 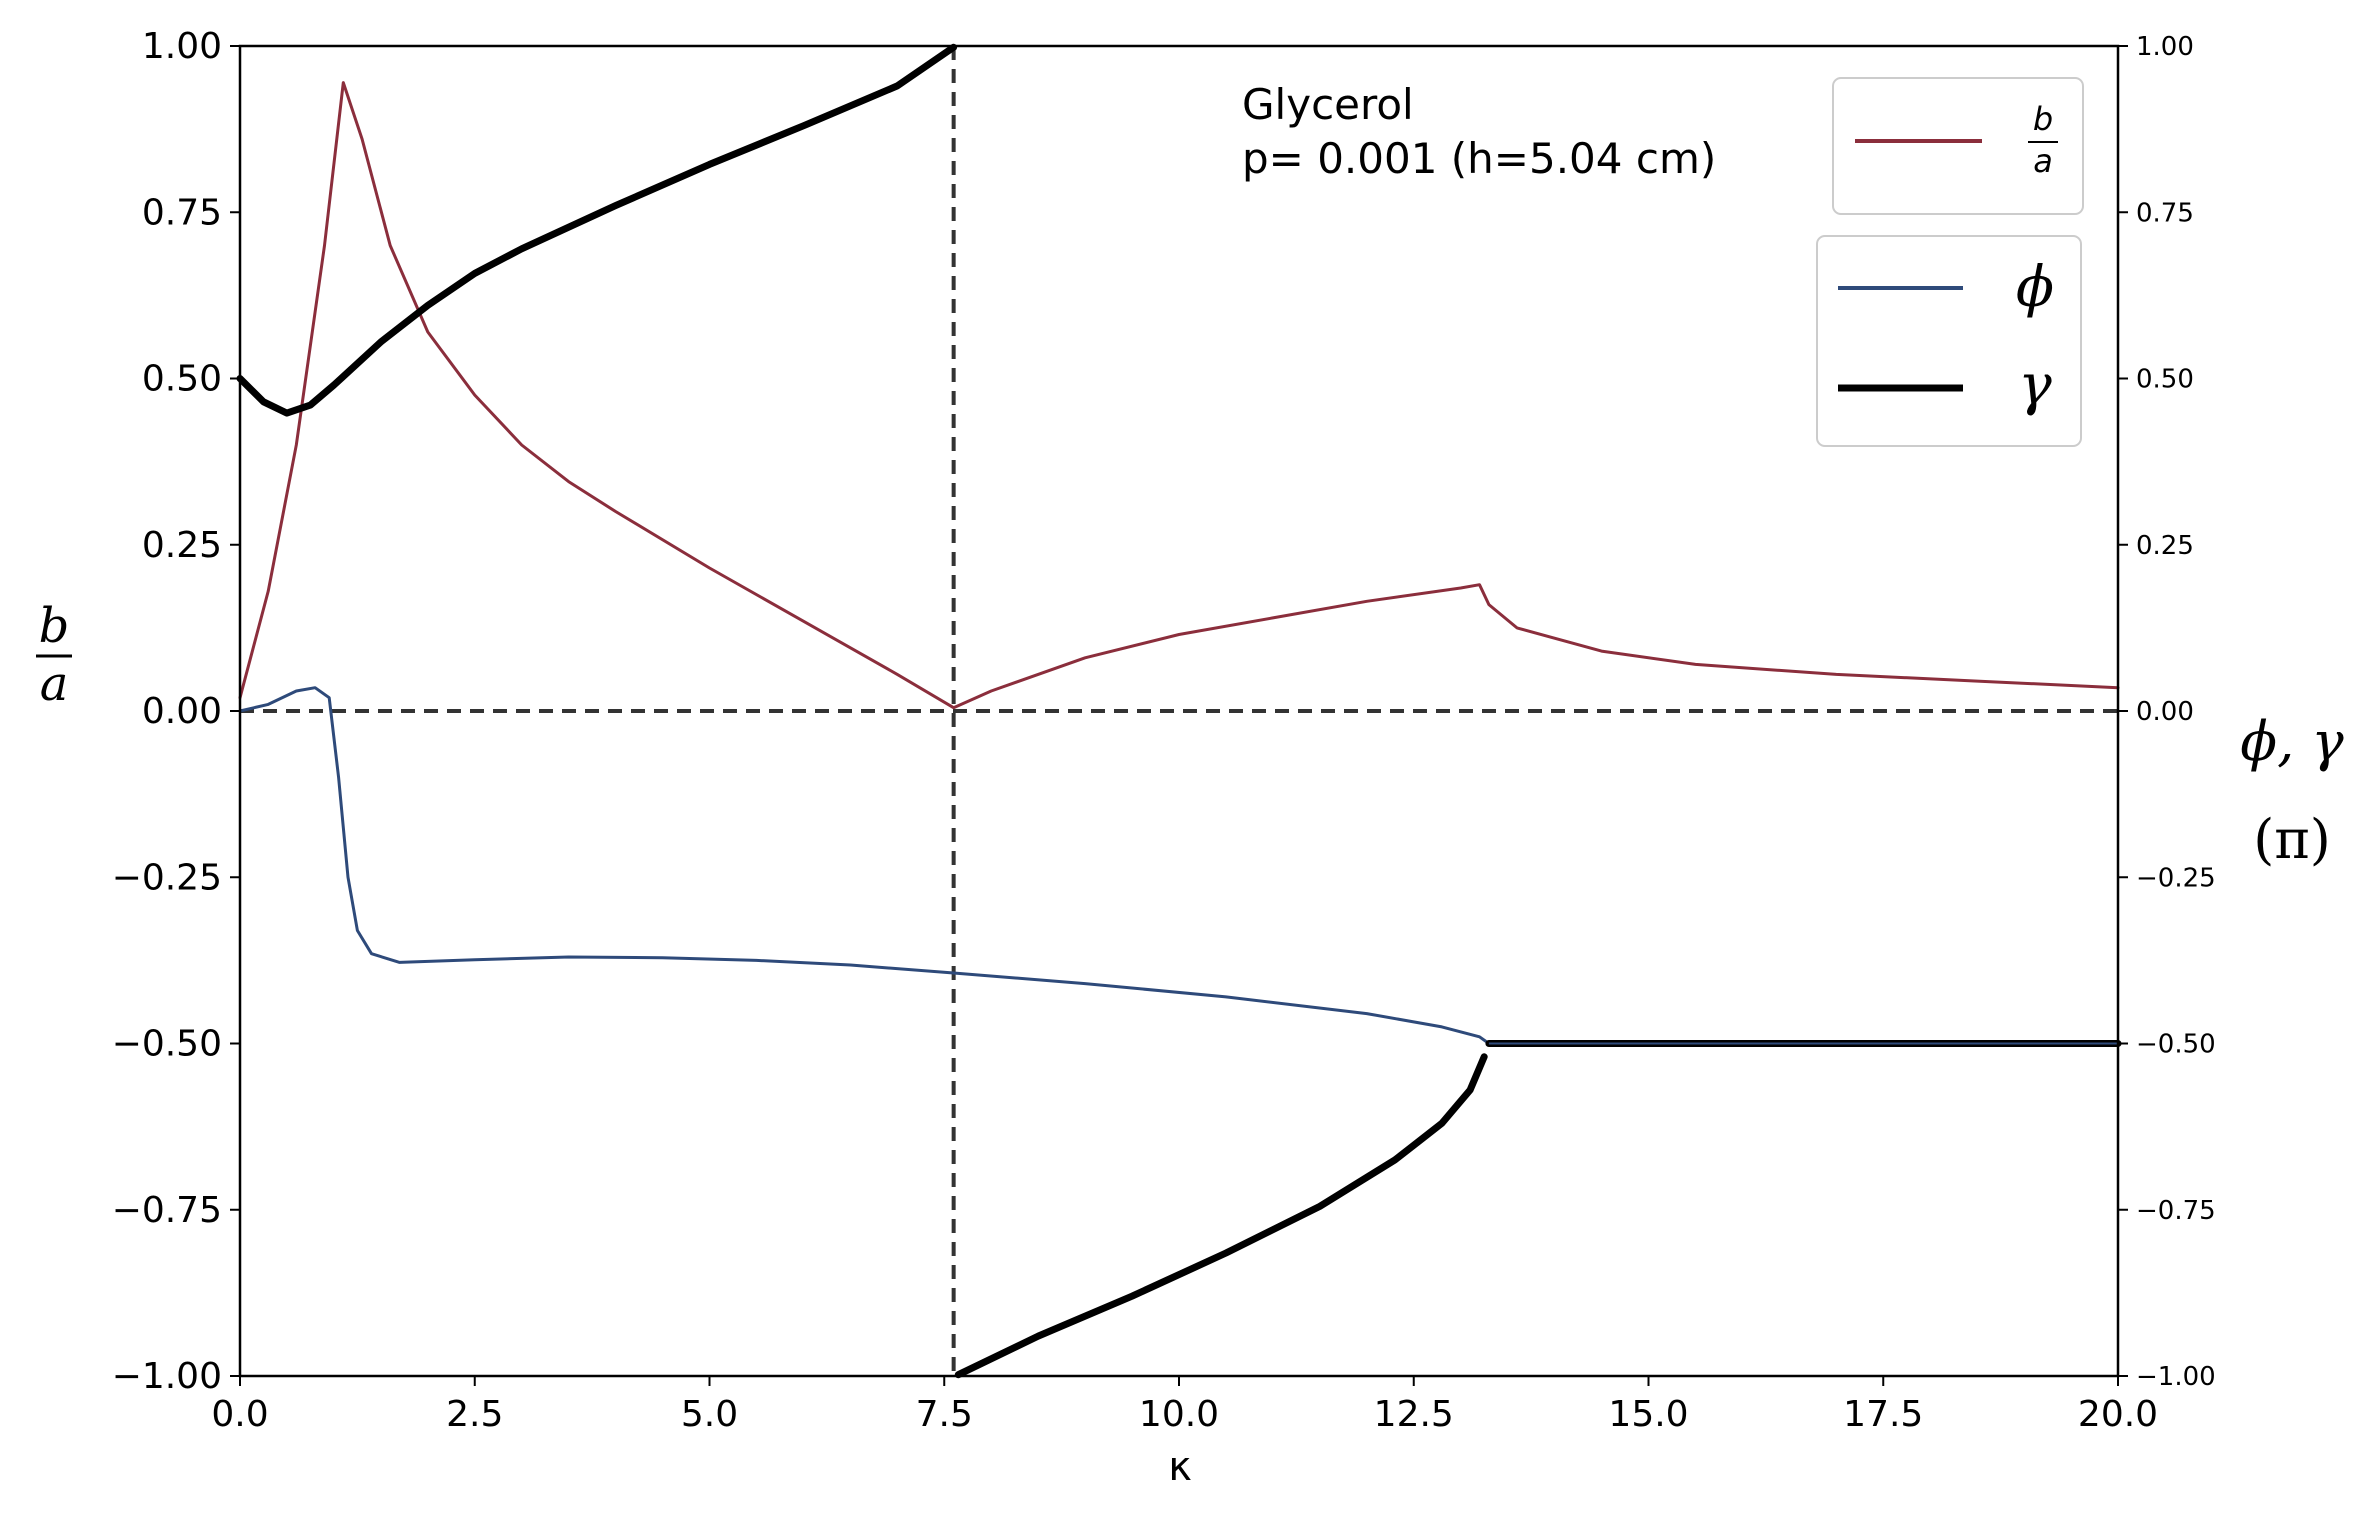 What do you see at coordinates (239, 1414) in the screenshot?
I see `x-tick-label: 0.0` at bounding box center [239, 1414].